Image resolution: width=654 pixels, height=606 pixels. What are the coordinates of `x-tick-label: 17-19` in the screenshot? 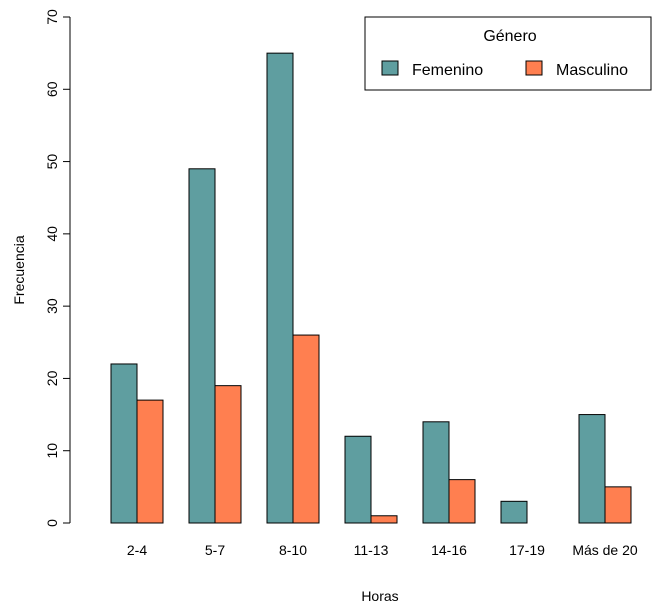 It's located at (527, 550).